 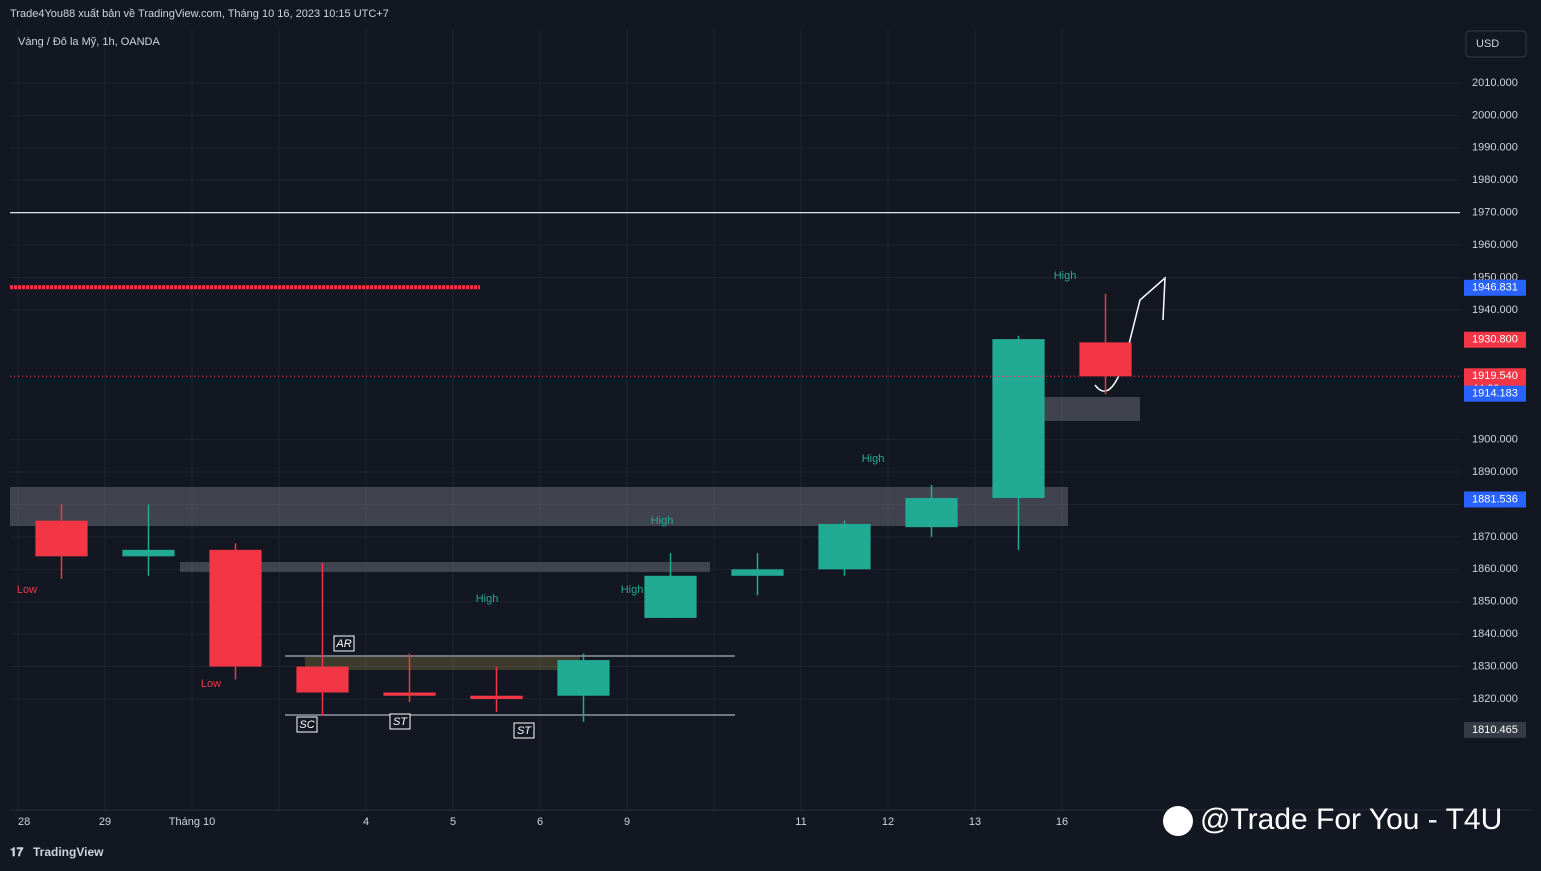 I want to click on y-tick-label: 1990.000, so click(x=1495, y=148).